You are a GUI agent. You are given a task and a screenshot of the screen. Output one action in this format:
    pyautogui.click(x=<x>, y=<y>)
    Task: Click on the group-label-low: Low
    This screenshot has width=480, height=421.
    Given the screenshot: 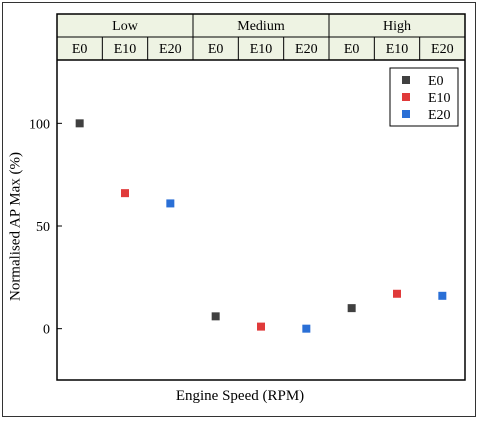 What is the action you would take?
    pyautogui.click(x=125, y=26)
    